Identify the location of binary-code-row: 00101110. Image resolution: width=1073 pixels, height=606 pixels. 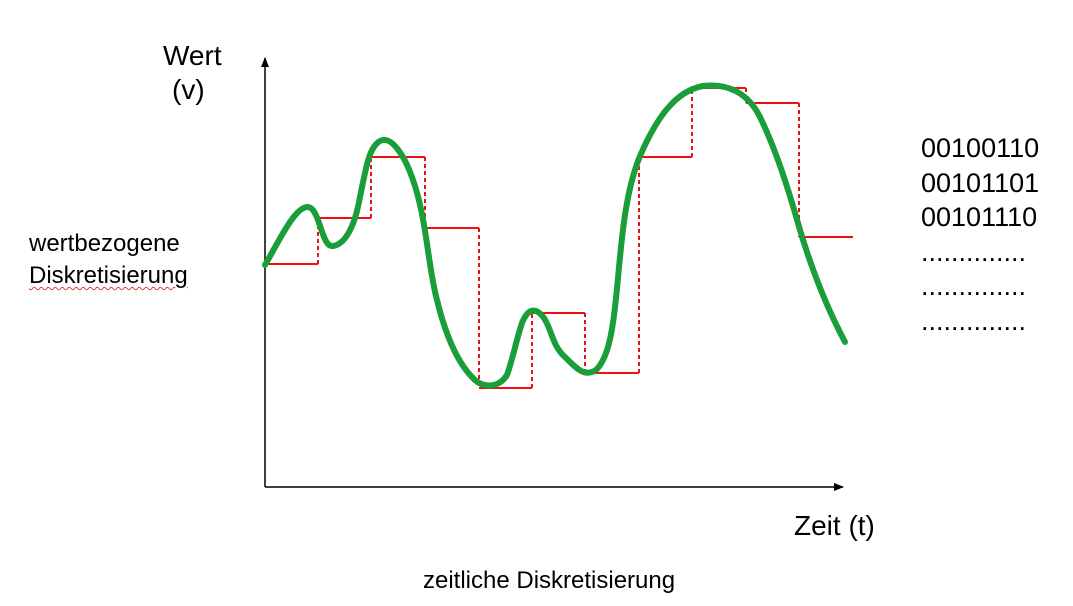
(979, 217).